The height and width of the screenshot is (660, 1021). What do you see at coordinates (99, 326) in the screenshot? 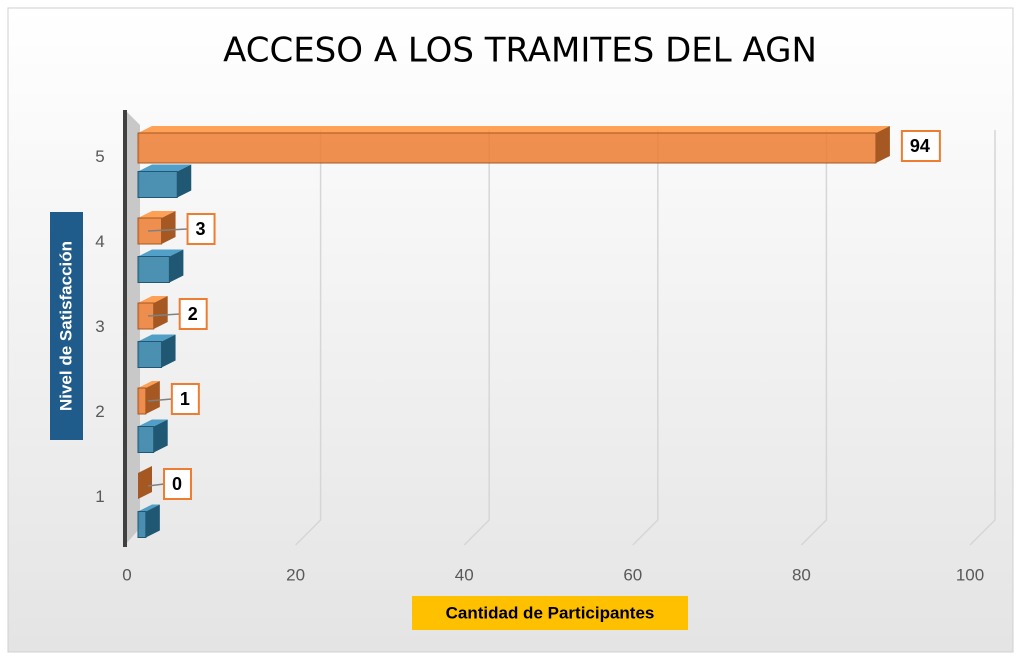
I see `y-tick-label: 3` at bounding box center [99, 326].